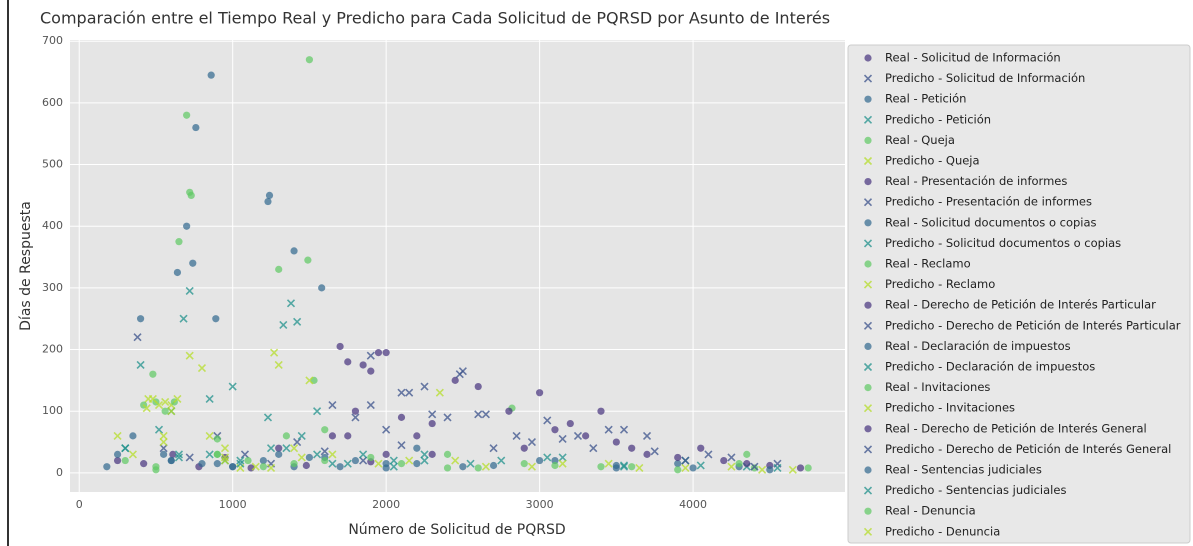  What do you see at coordinates (950, 408) in the screenshot?
I see `legend-label: Predicho - Invitaciones` at bounding box center [950, 408].